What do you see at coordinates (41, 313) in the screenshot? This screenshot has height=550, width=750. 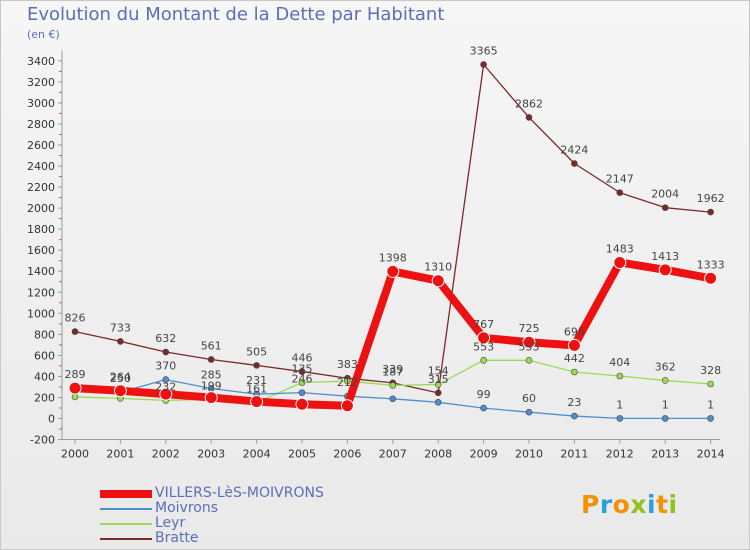 I see `y-tick-label: 1000` at bounding box center [41, 313].